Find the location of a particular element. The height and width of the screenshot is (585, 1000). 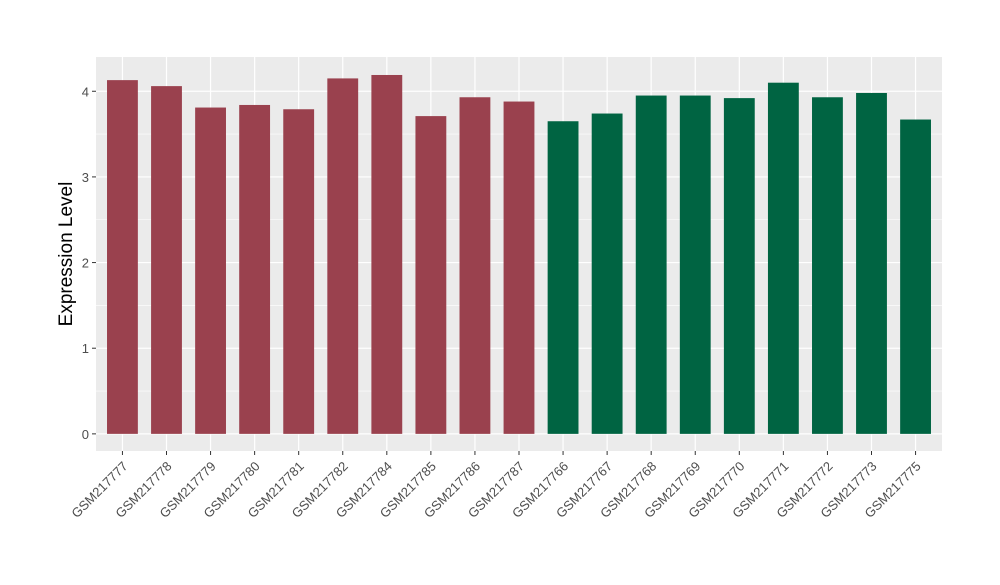

y-tick-label: 2 is located at coordinates (85, 263).